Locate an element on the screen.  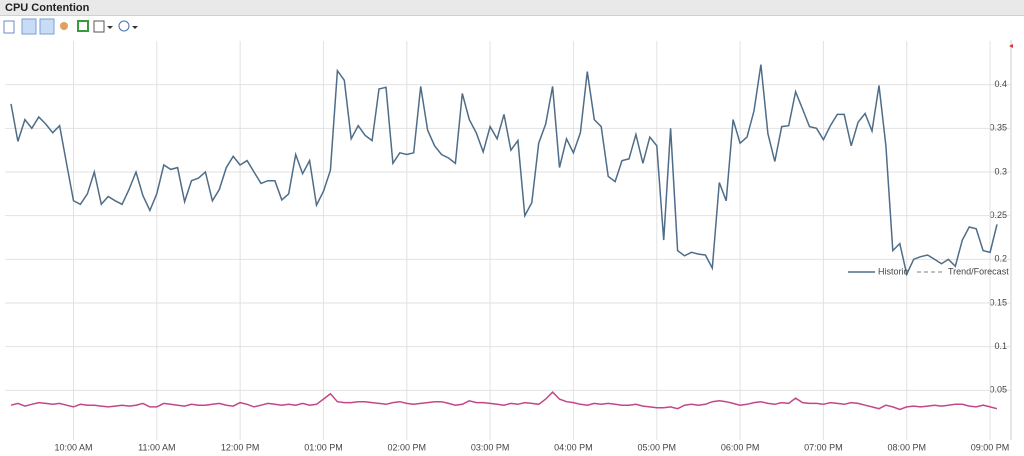
x-tick-label: 07:00 PM is located at coordinates (823, 447).